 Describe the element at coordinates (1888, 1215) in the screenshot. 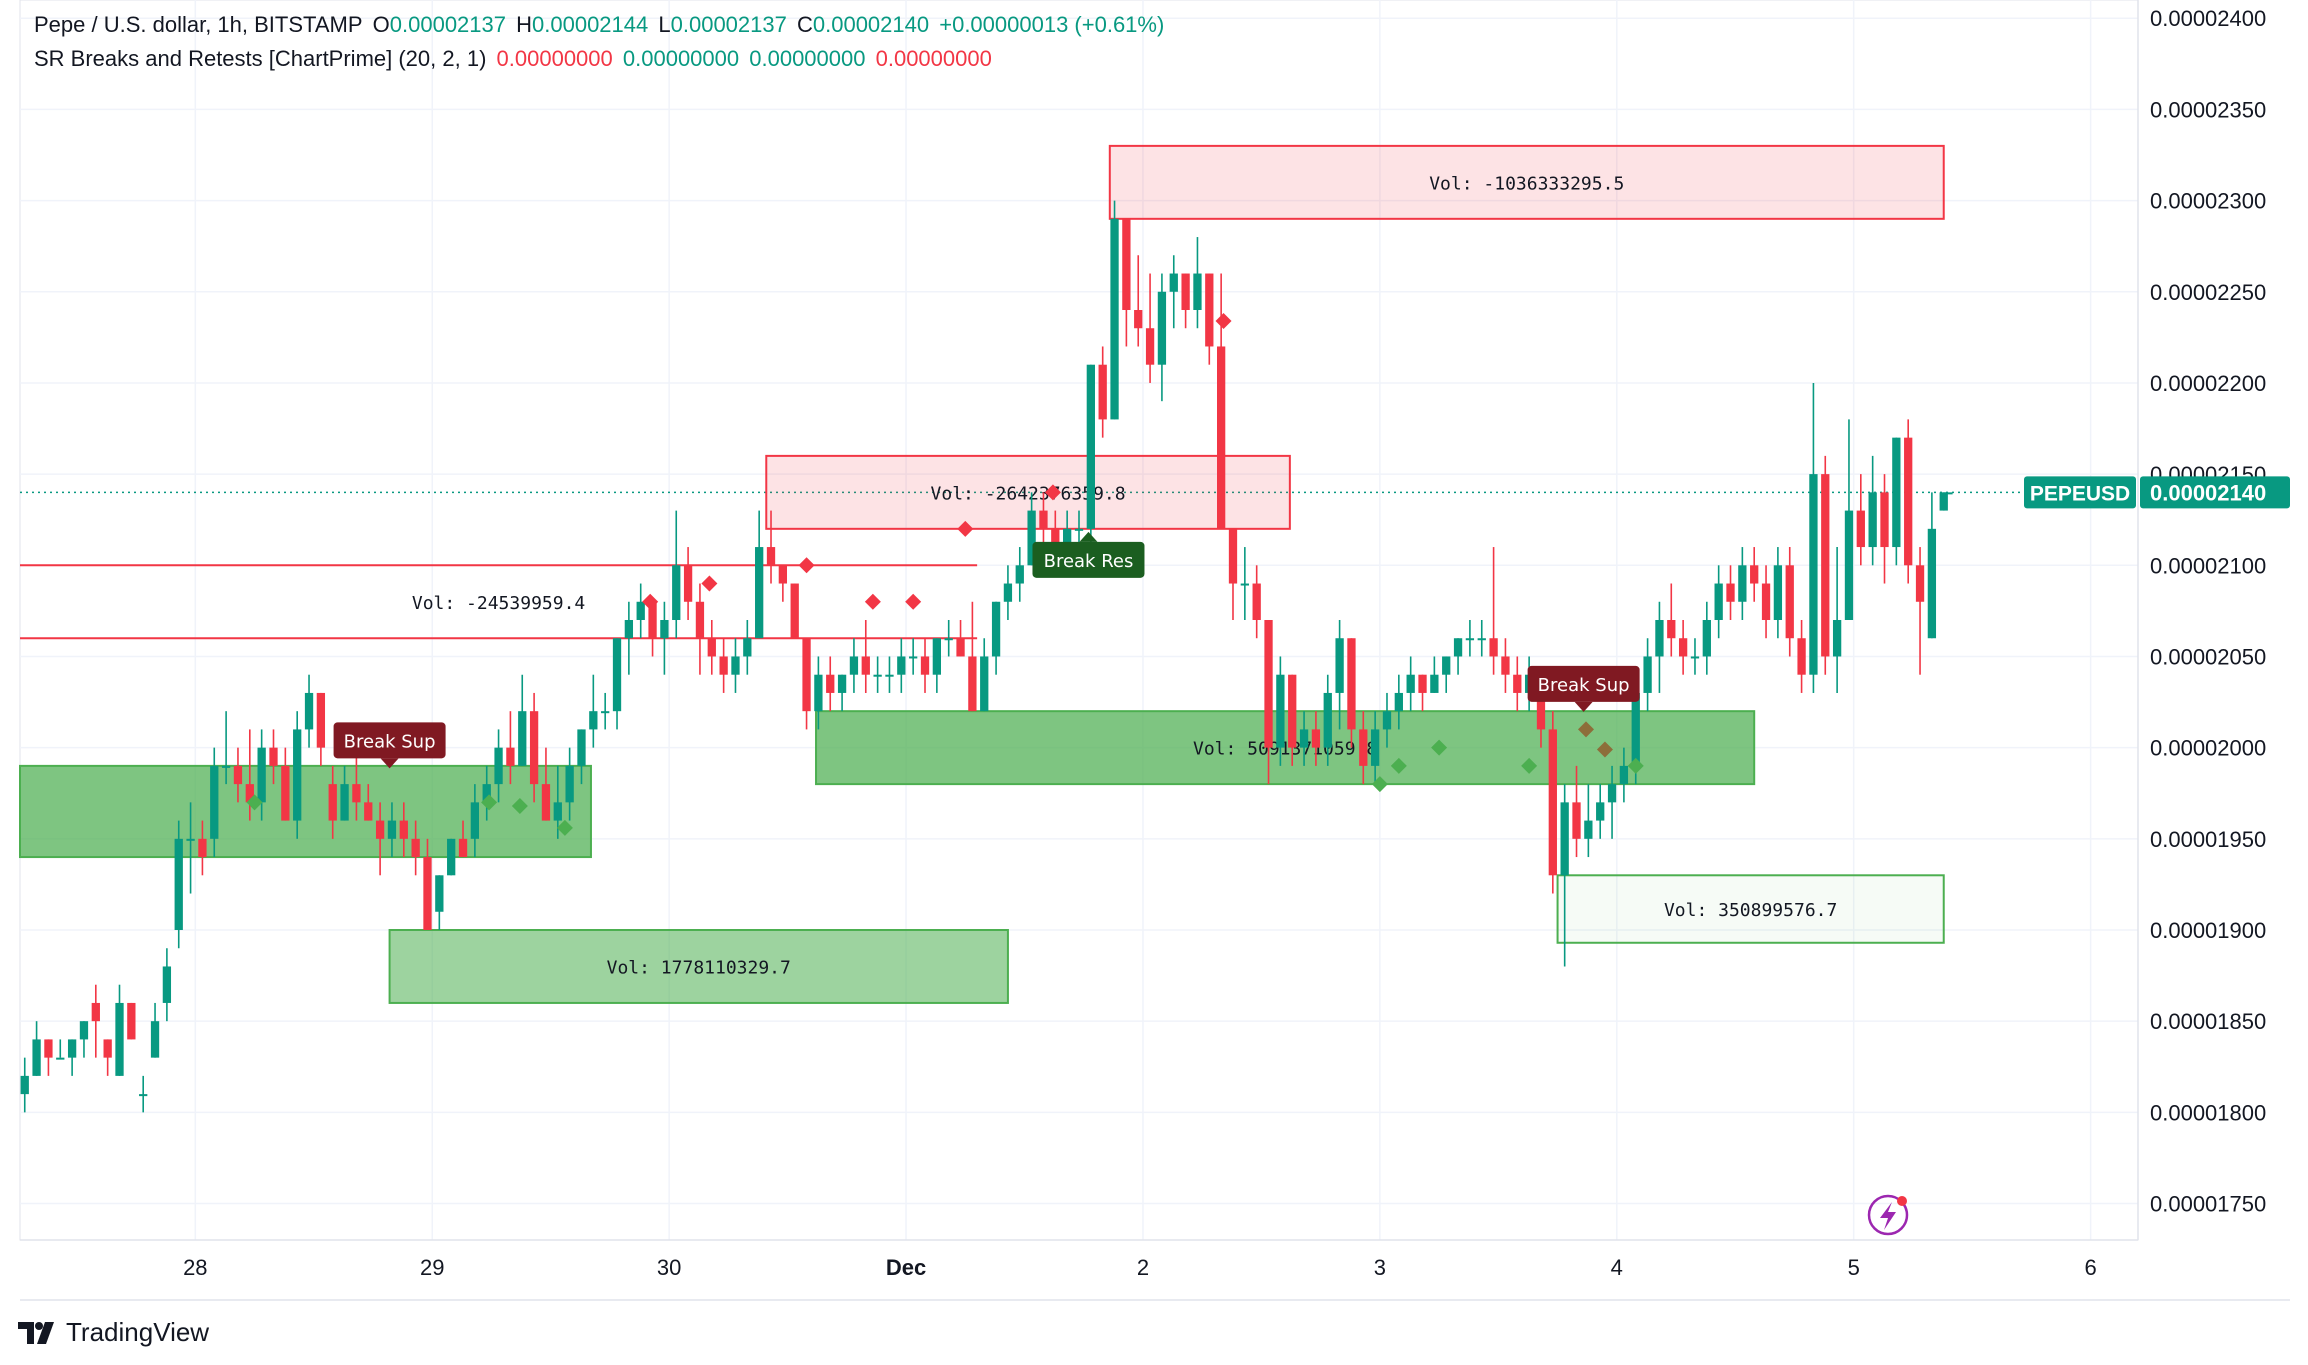

I see `lightning-icon` at that location.